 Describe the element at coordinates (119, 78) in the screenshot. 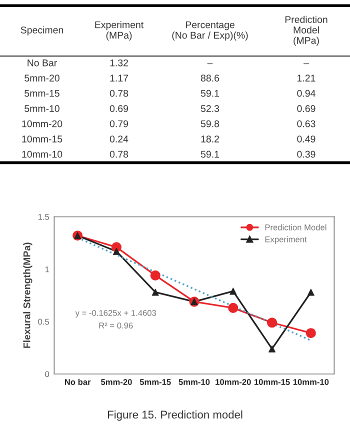

I see `text: 1.17` at that location.